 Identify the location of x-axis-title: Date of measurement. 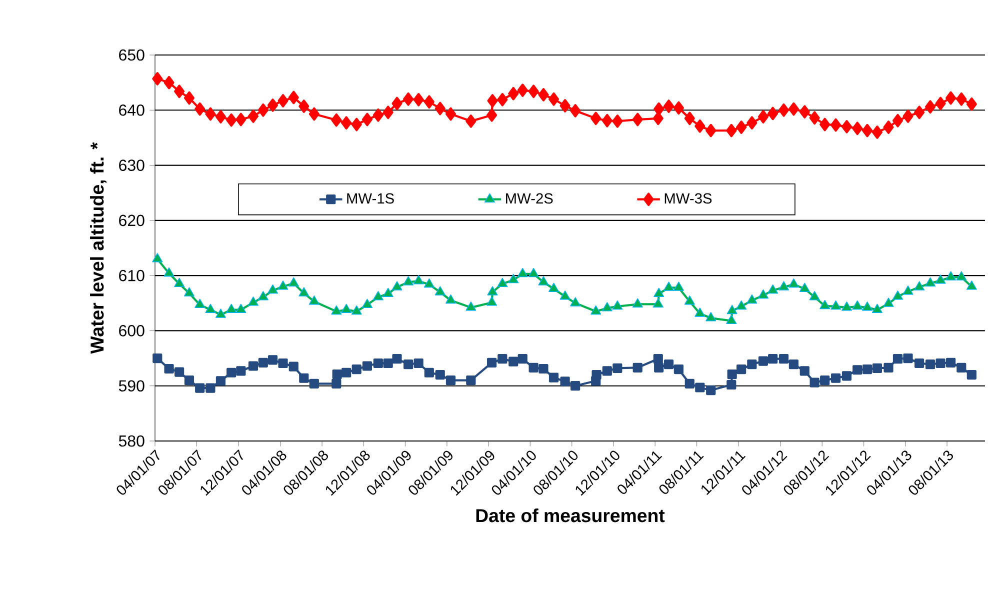
(570, 515).